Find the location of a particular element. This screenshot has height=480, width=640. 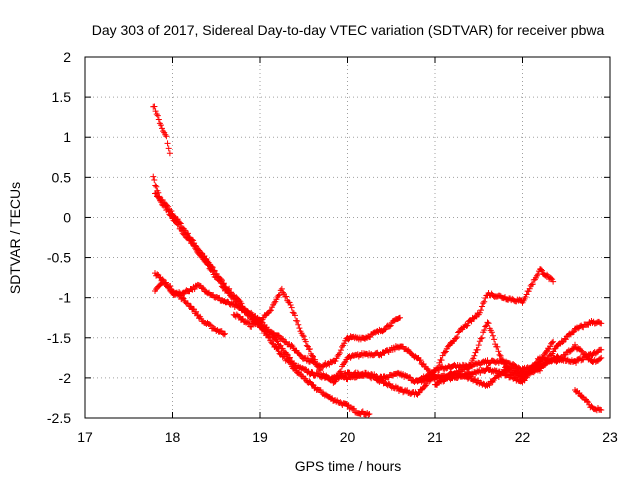

x-tick-label: 22 is located at coordinates (523, 437).